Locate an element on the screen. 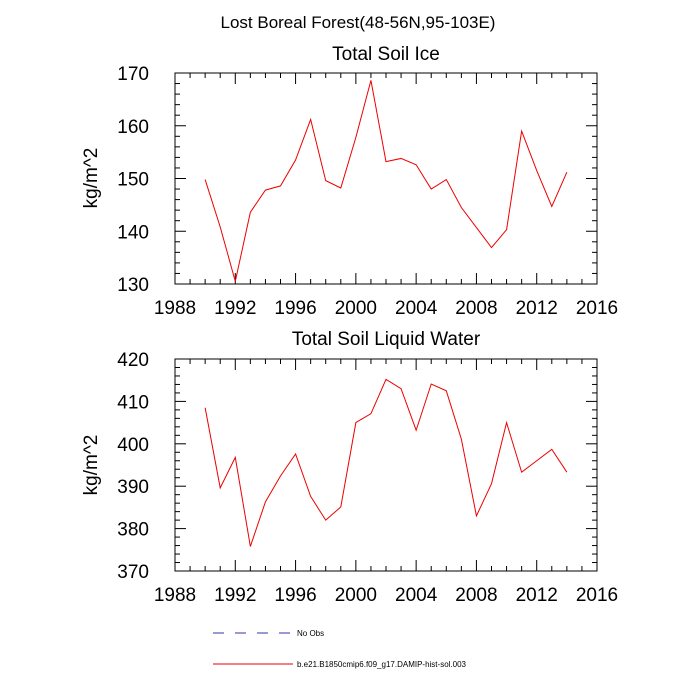 Image resolution: width=700 pixels, height=700 pixels. y-tick-label: 140 is located at coordinates (133, 232).